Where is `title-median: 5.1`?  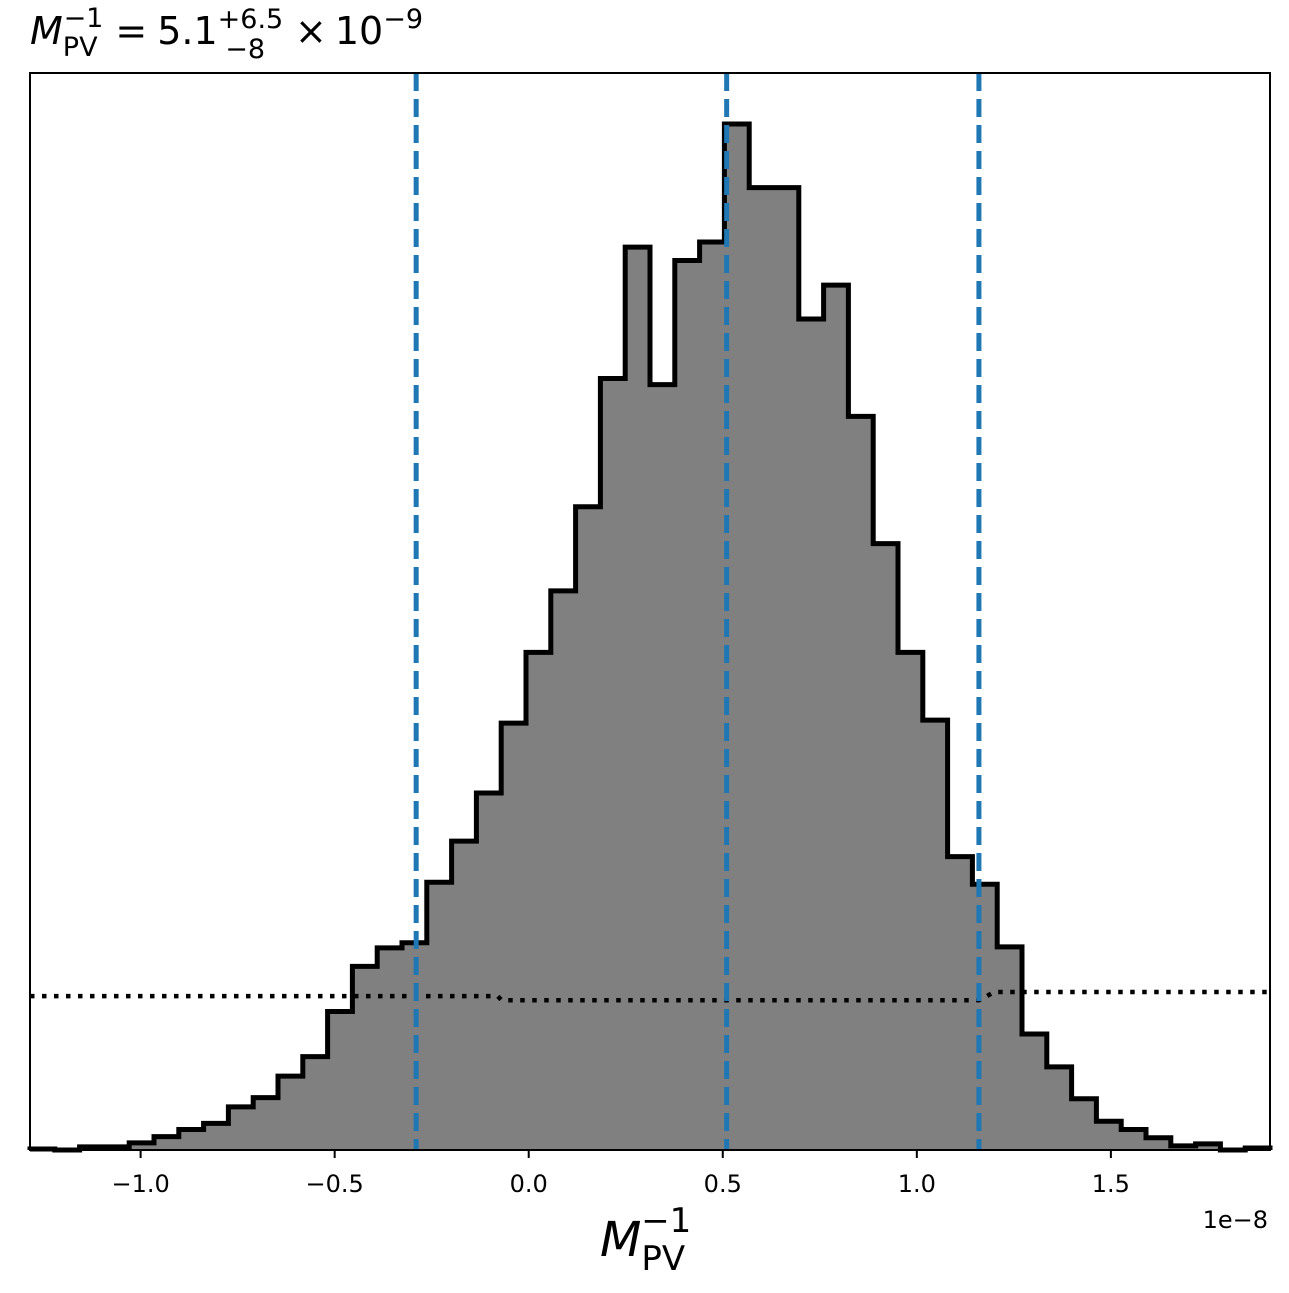 title-median: 5.1 is located at coordinates (187, 31).